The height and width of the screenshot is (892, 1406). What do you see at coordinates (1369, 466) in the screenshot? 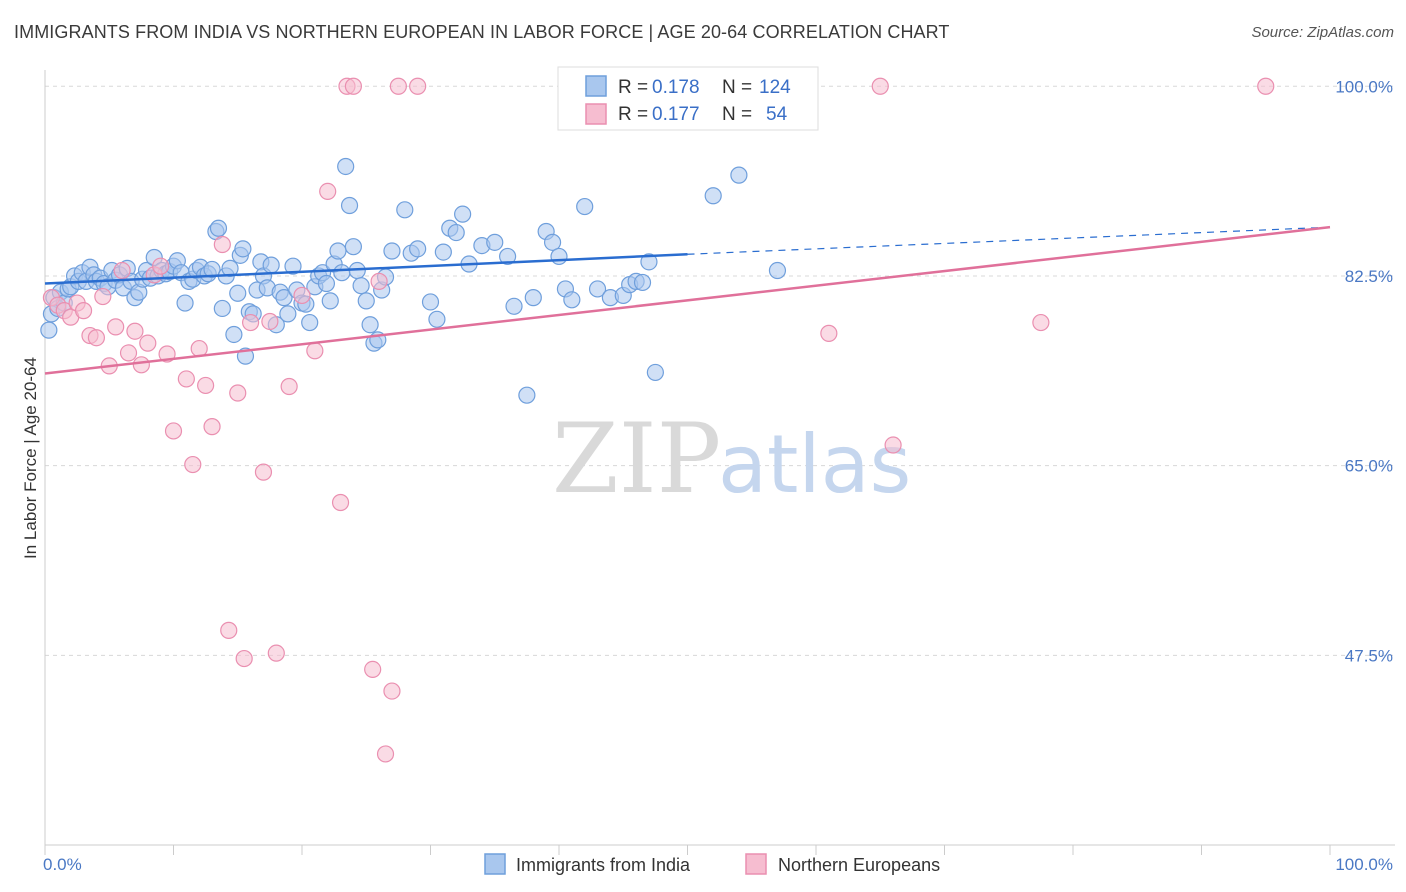
I see `y-tick-label: 65.0%` at bounding box center [1369, 466].